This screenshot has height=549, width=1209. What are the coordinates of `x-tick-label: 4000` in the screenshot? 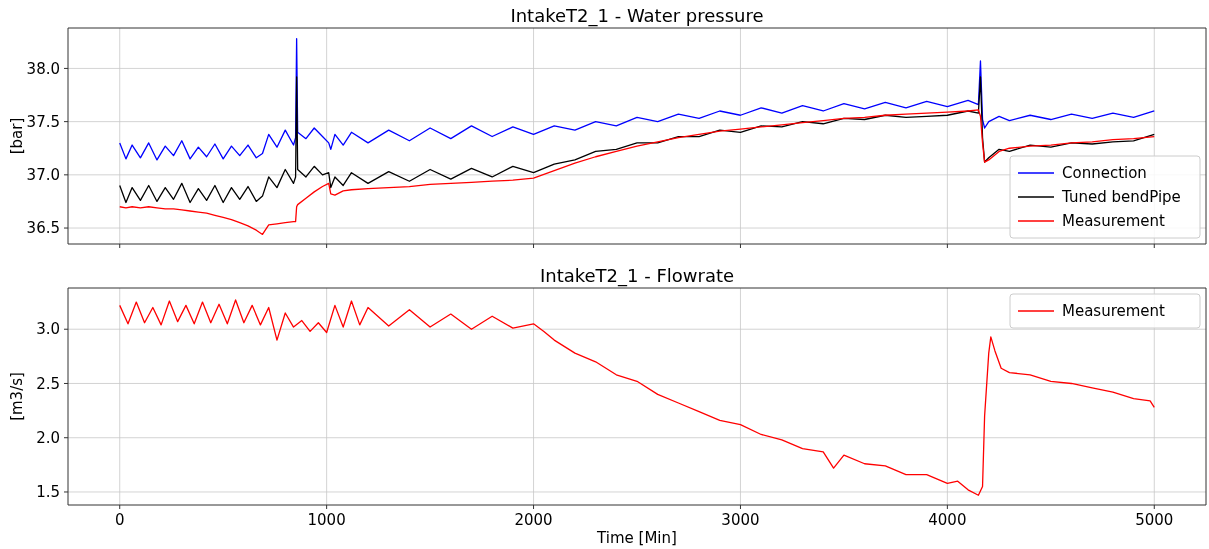 It's located at (947, 520).